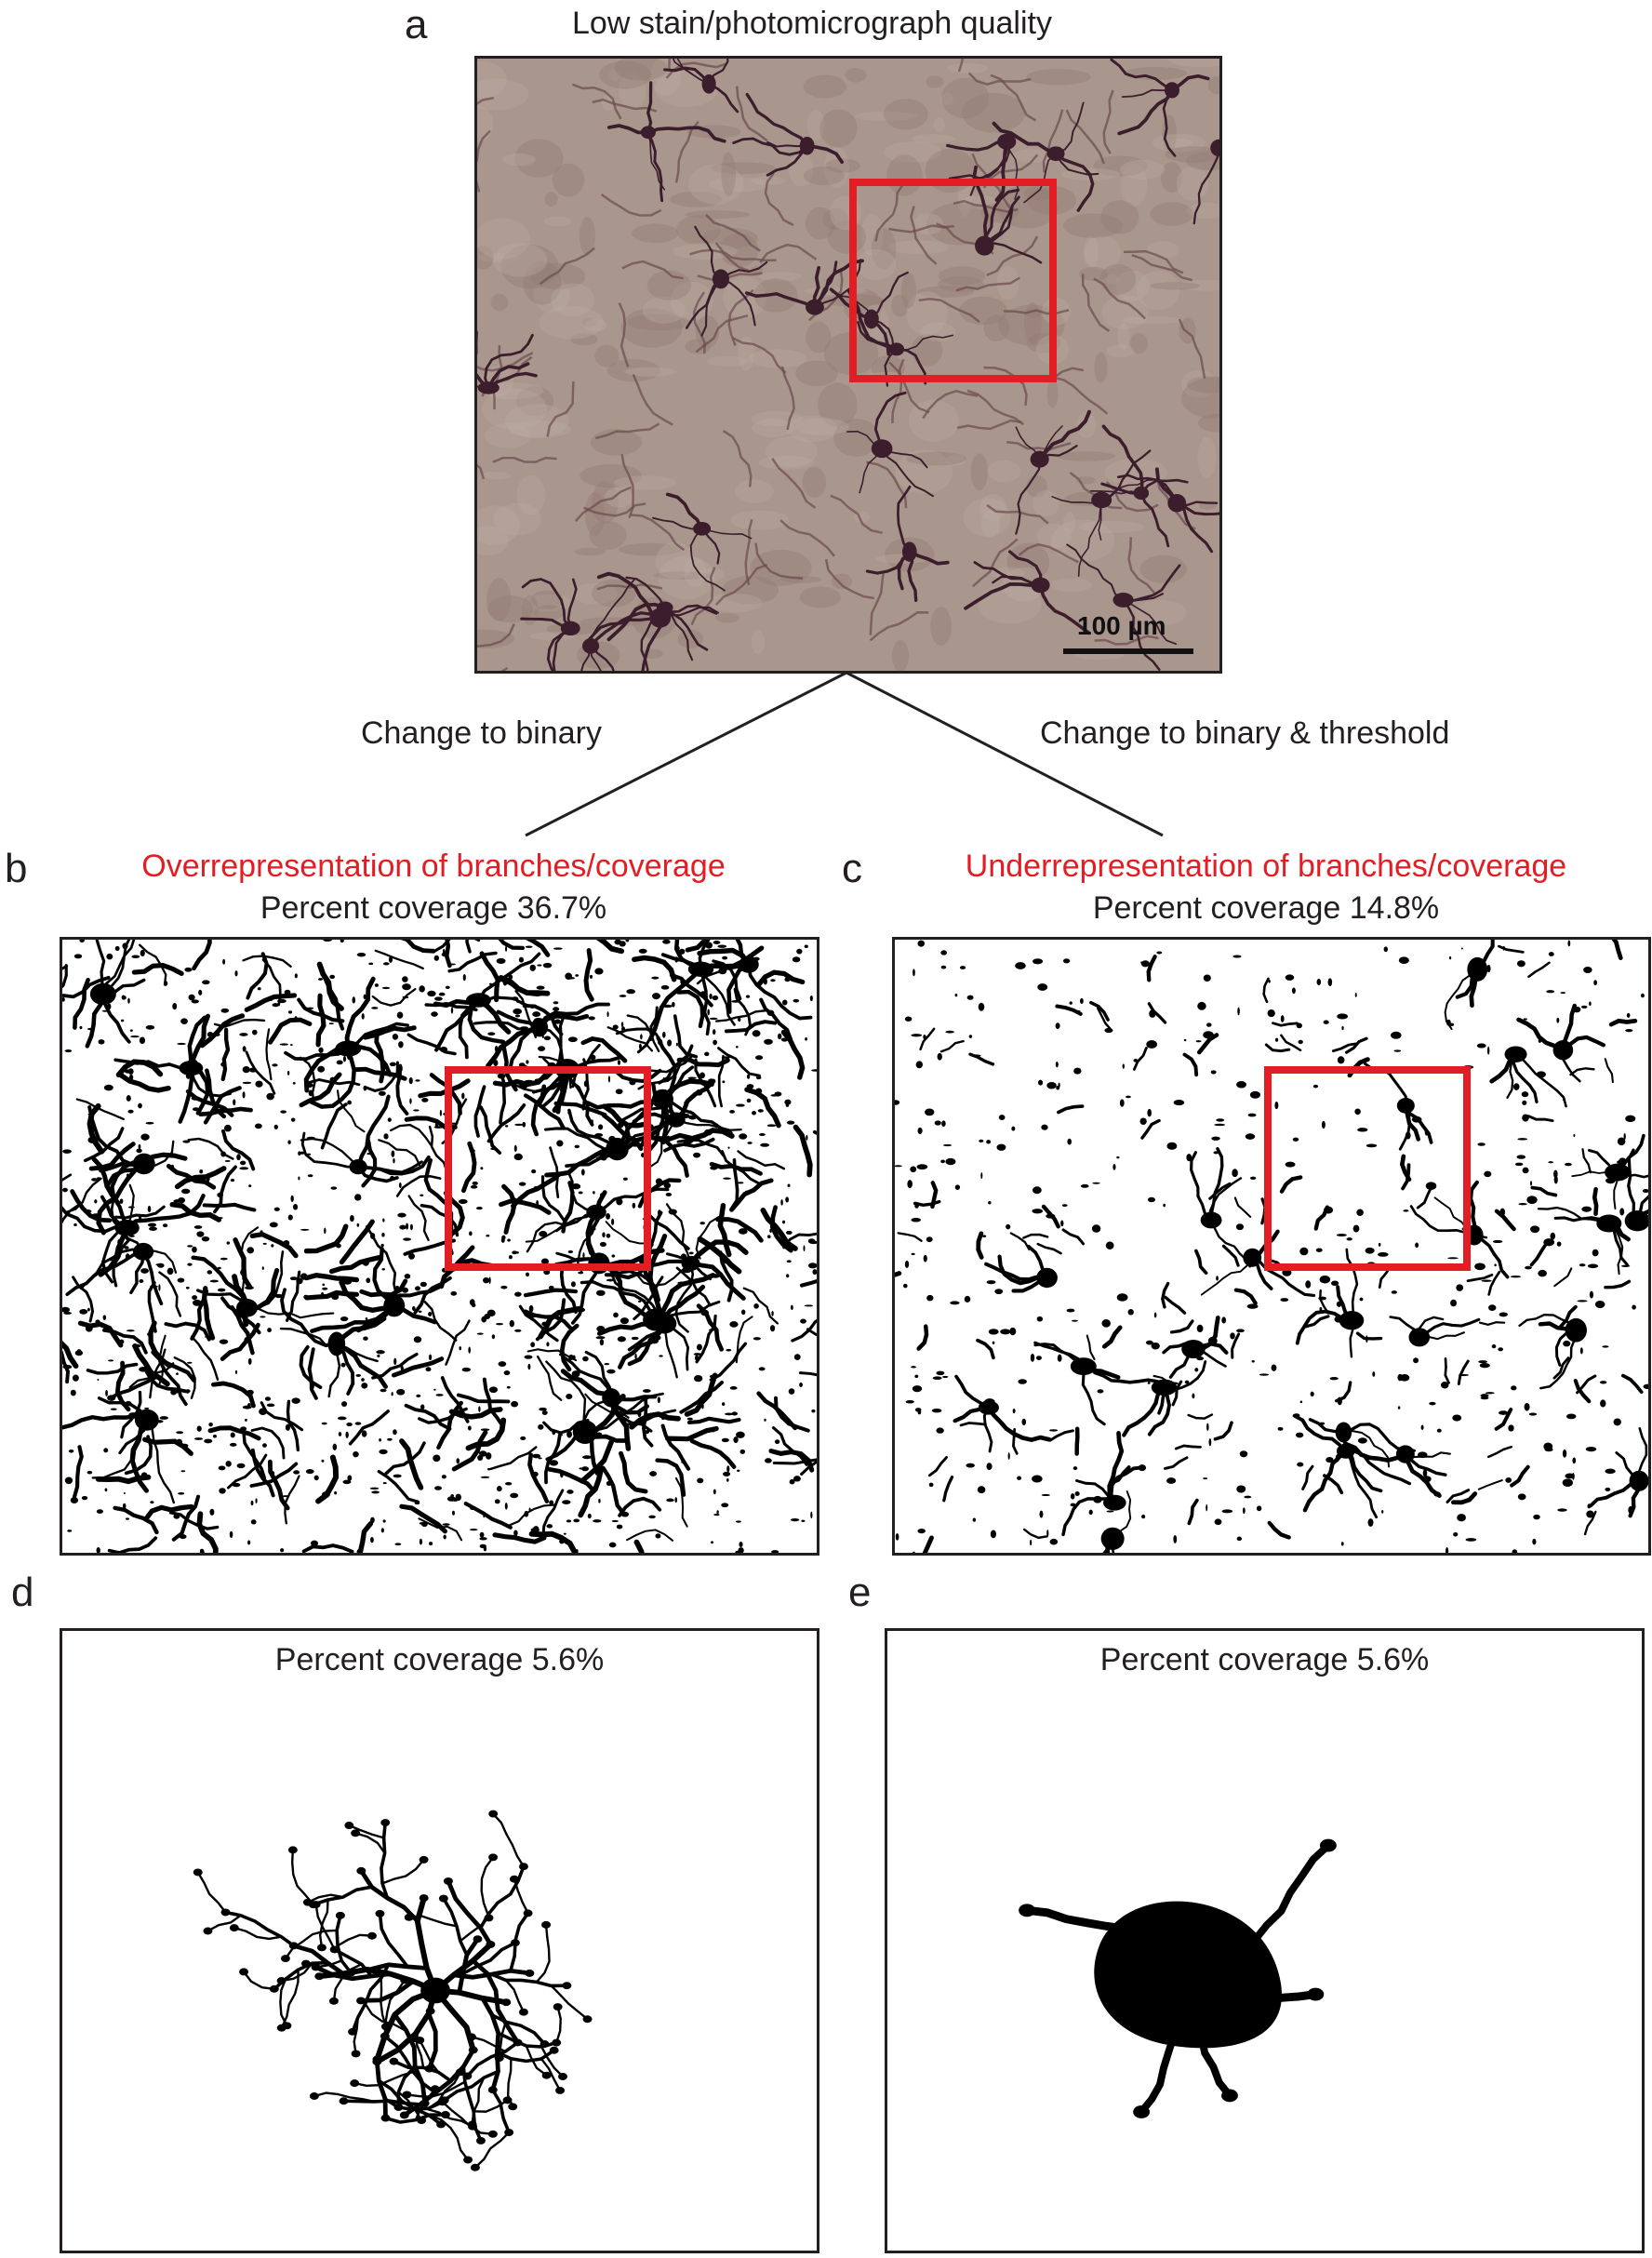  What do you see at coordinates (433, 866) in the screenshot?
I see `panel-b-title: Overrepresentation of branches/coverage` at bounding box center [433, 866].